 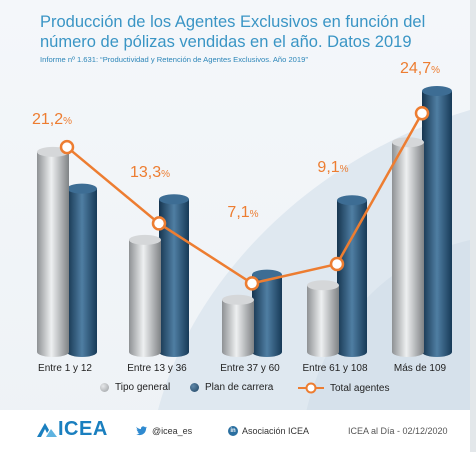 I want to click on legend-swatch-tipo-general, so click(x=104, y=387).